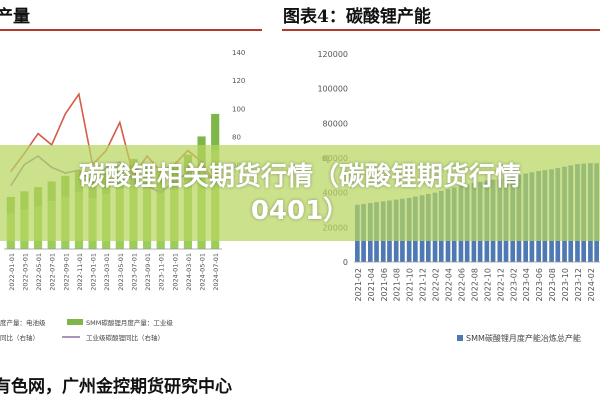  What do you see at coordinates (332, 54) in the screenshot?
I see `y-axis-tick: 120000` at bounding box center [332, 54].